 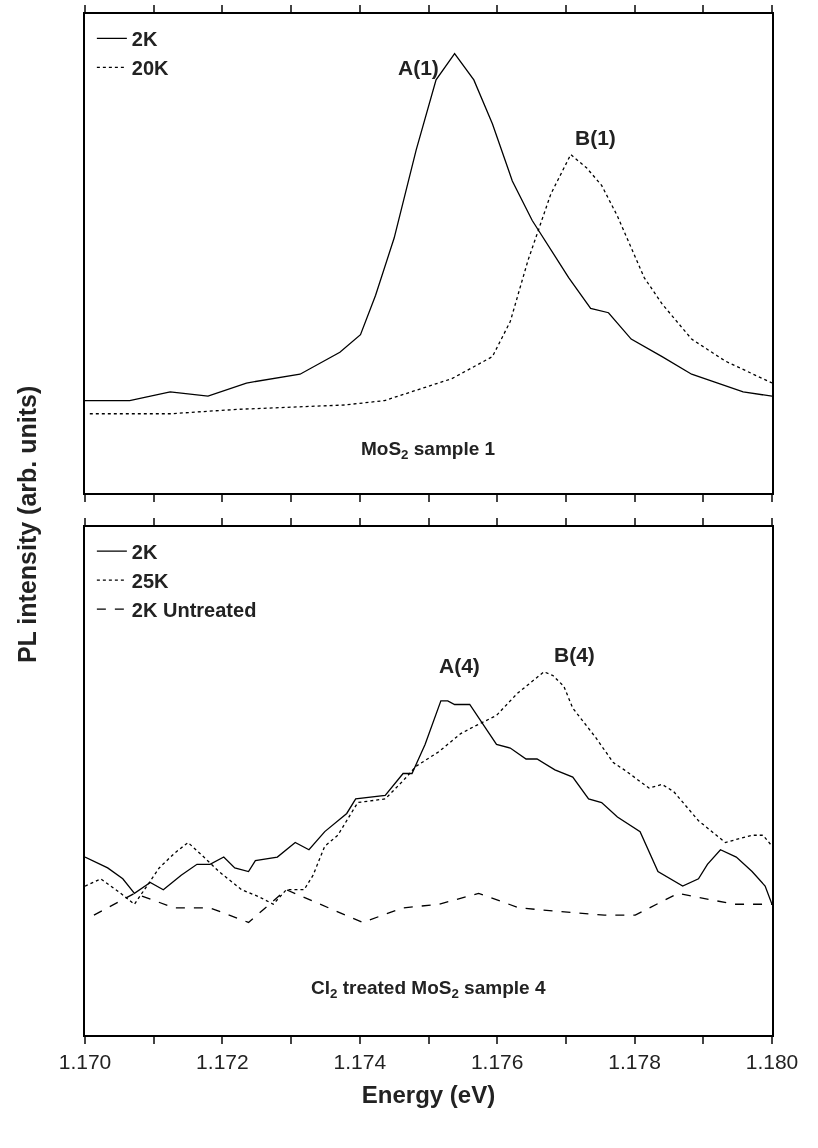 I want to click on x-tick-label: 1.170, so click(x=85, y=1062).